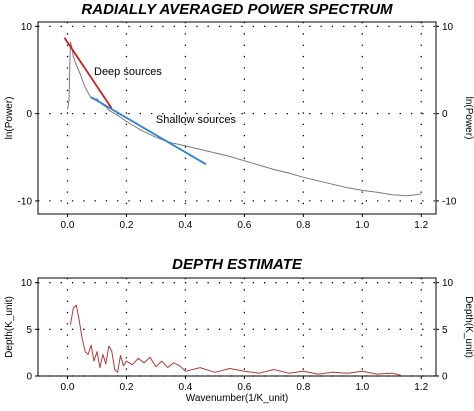 The width and height of the screenshot is (474, 411). What do you see at coordinates (27, 283) in the screenshot?
I see `depth-estimate-ytick-label-left: 10` at bounding box center [27, 283].